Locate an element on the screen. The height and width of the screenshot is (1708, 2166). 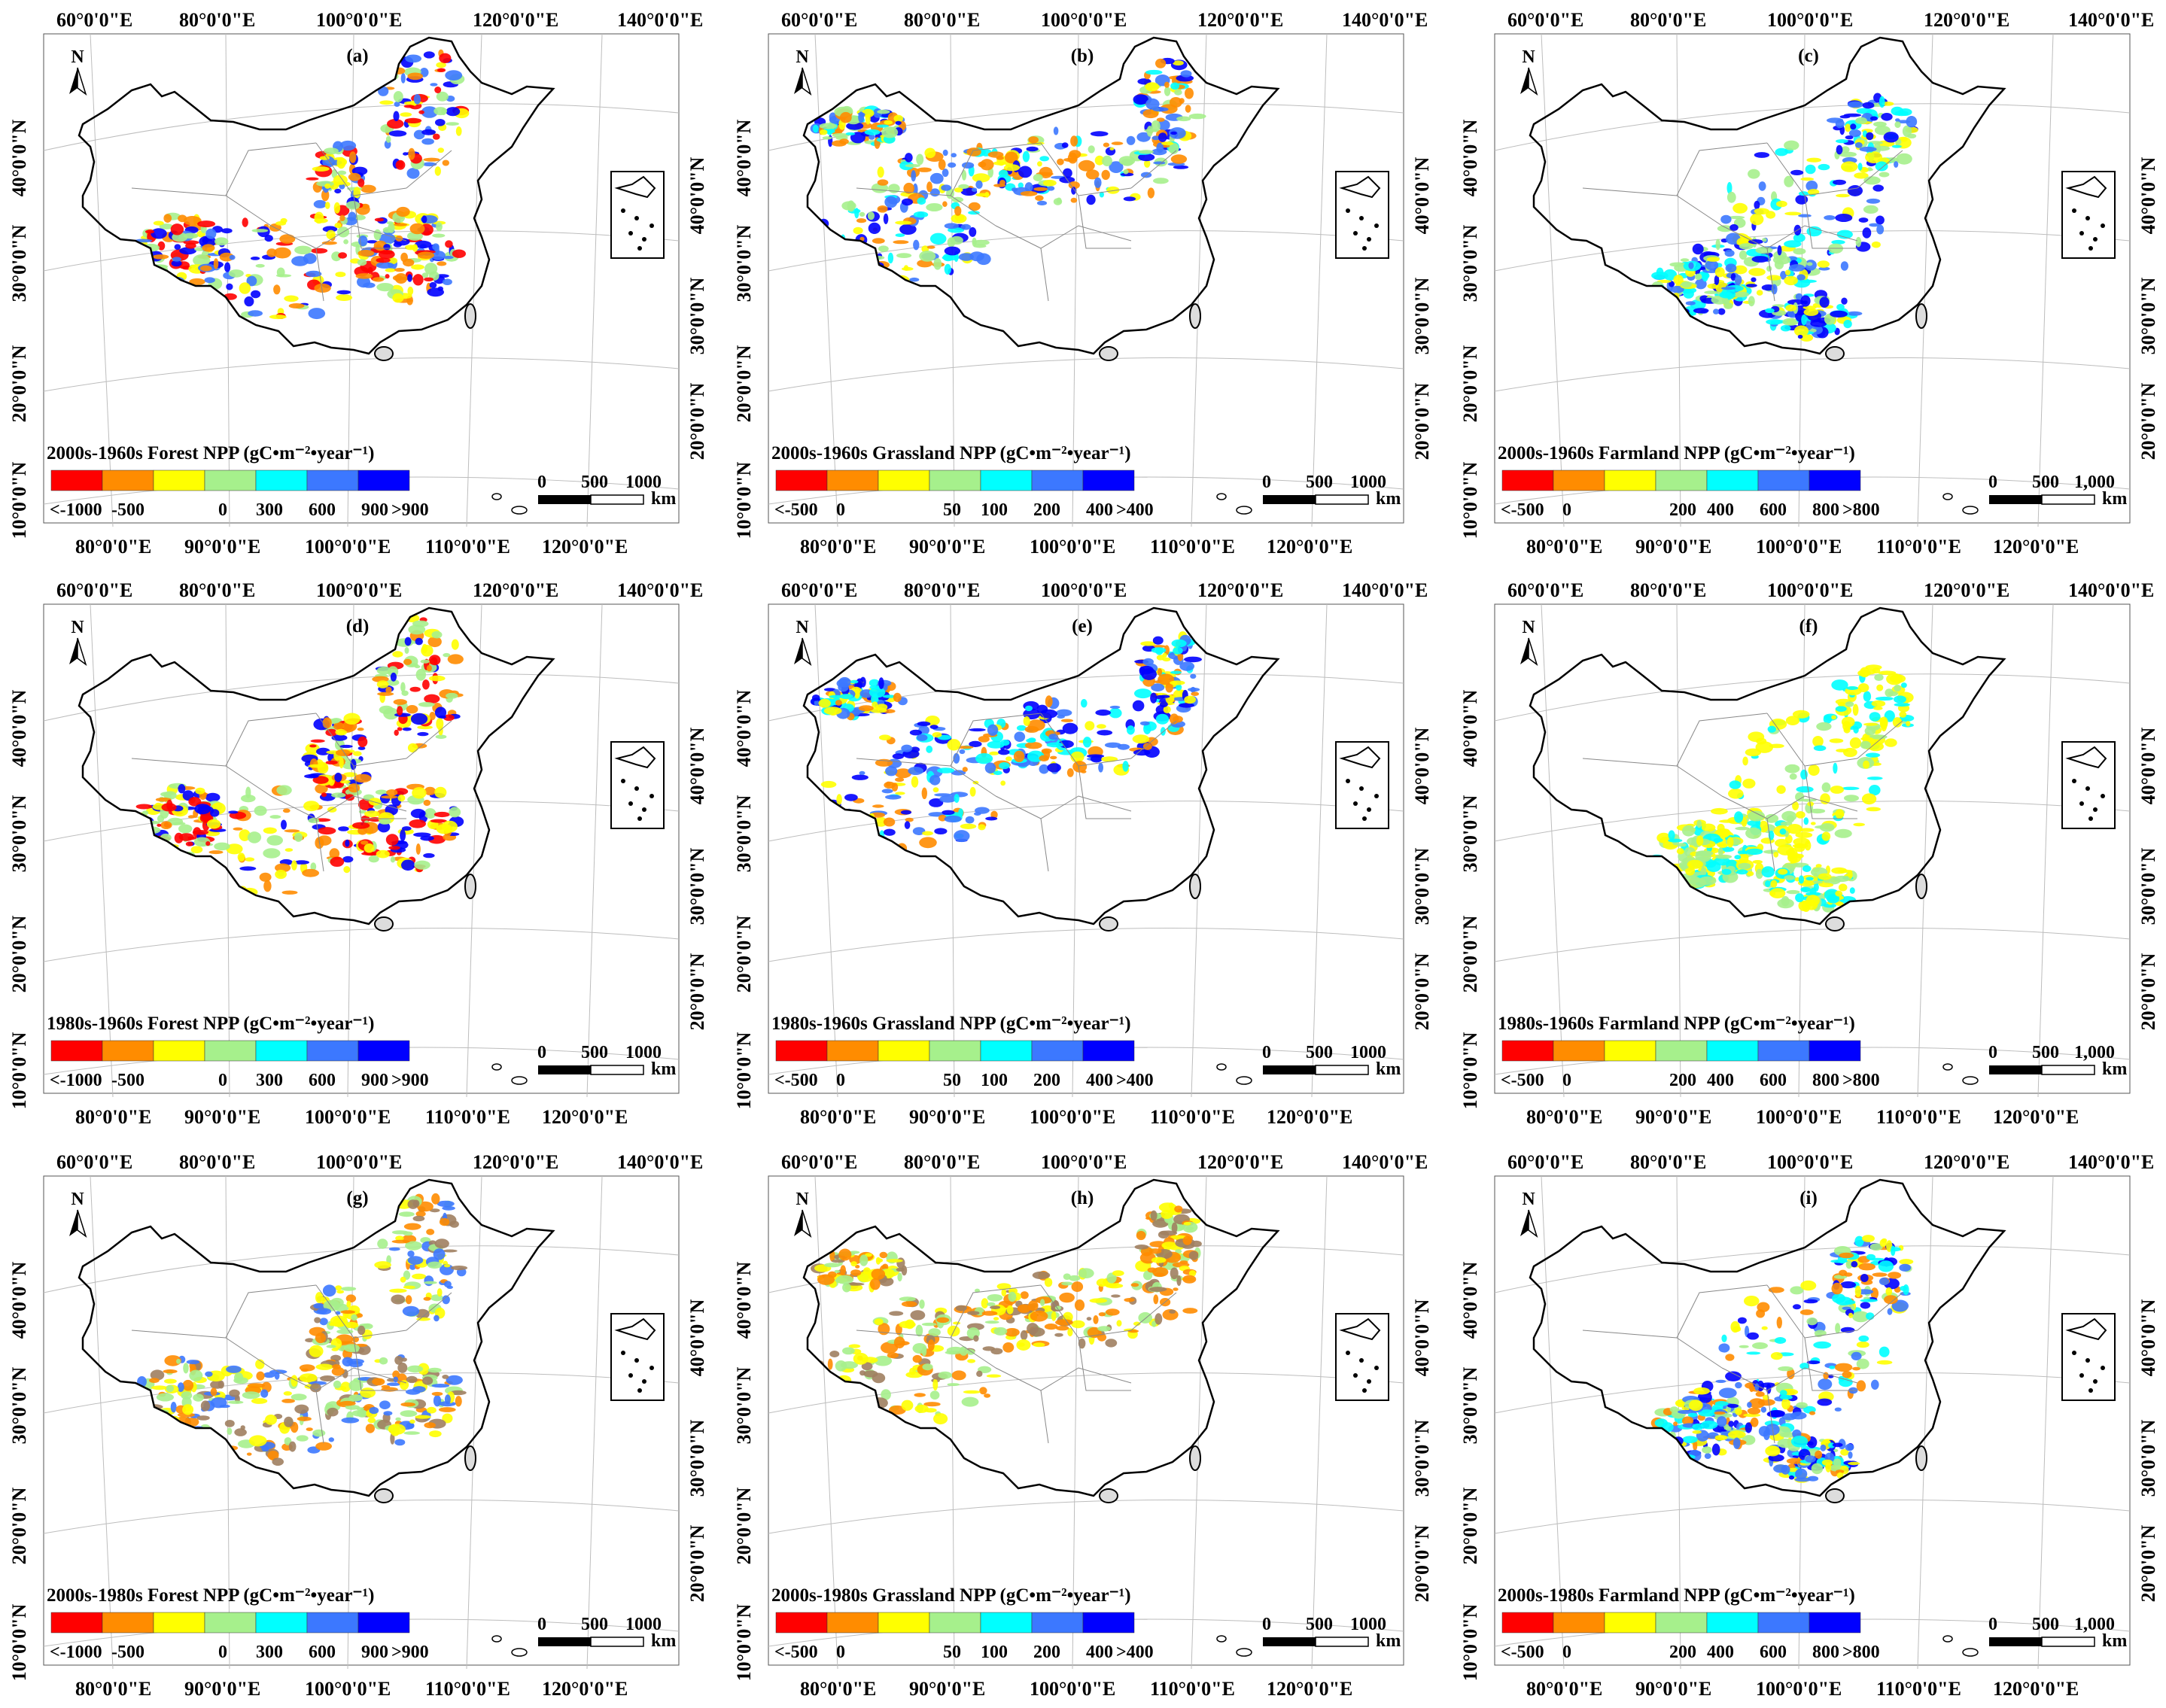
north-arrow-left is located at coordinates (1524, 81).